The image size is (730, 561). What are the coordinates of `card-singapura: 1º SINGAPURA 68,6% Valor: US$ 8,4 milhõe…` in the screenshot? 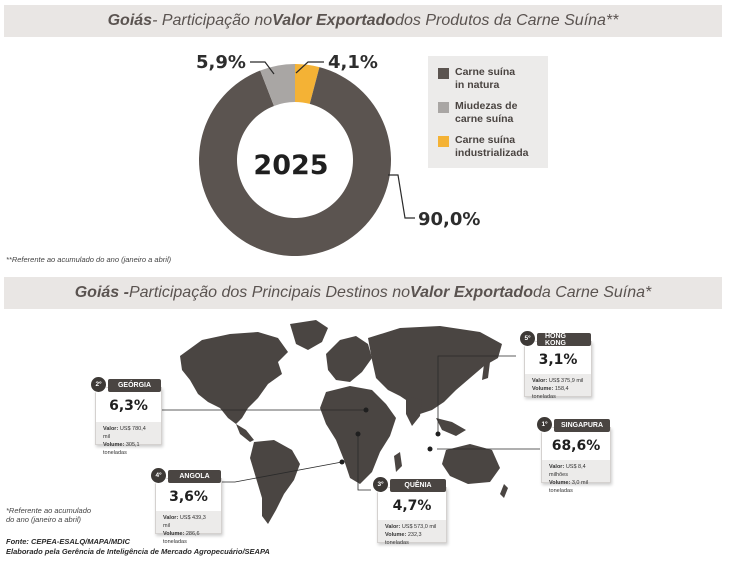 It's located at (573, 455).